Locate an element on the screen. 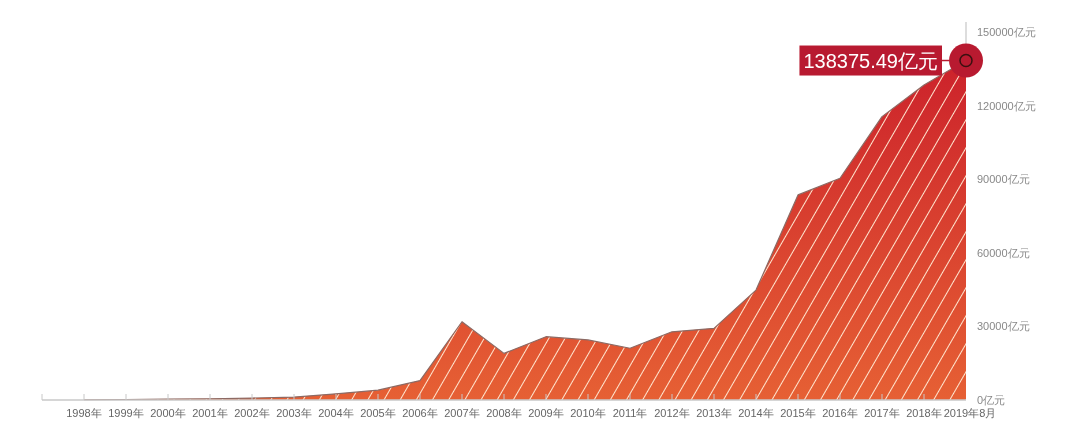  x-tick-label: 2003年 is located at coordinates (294, 413).